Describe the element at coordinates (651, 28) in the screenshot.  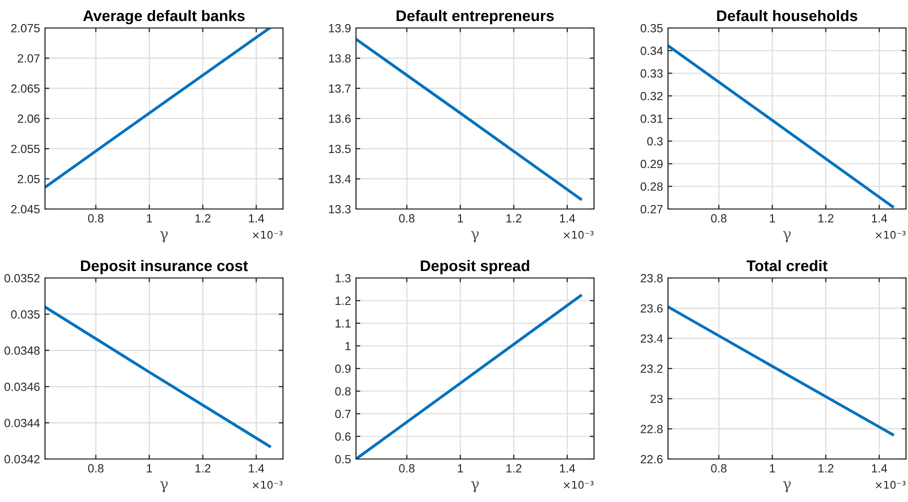
I see `y-tick-label: 0.35` at that location.